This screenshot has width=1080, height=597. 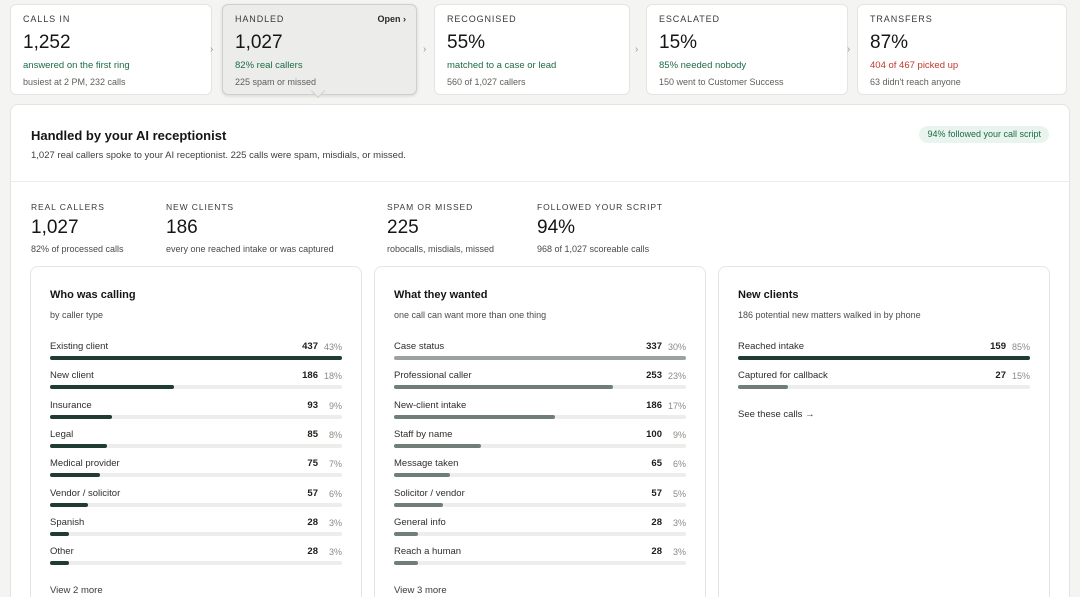 I want to click on kpi-value: 87%, so click(x=889, y=42).